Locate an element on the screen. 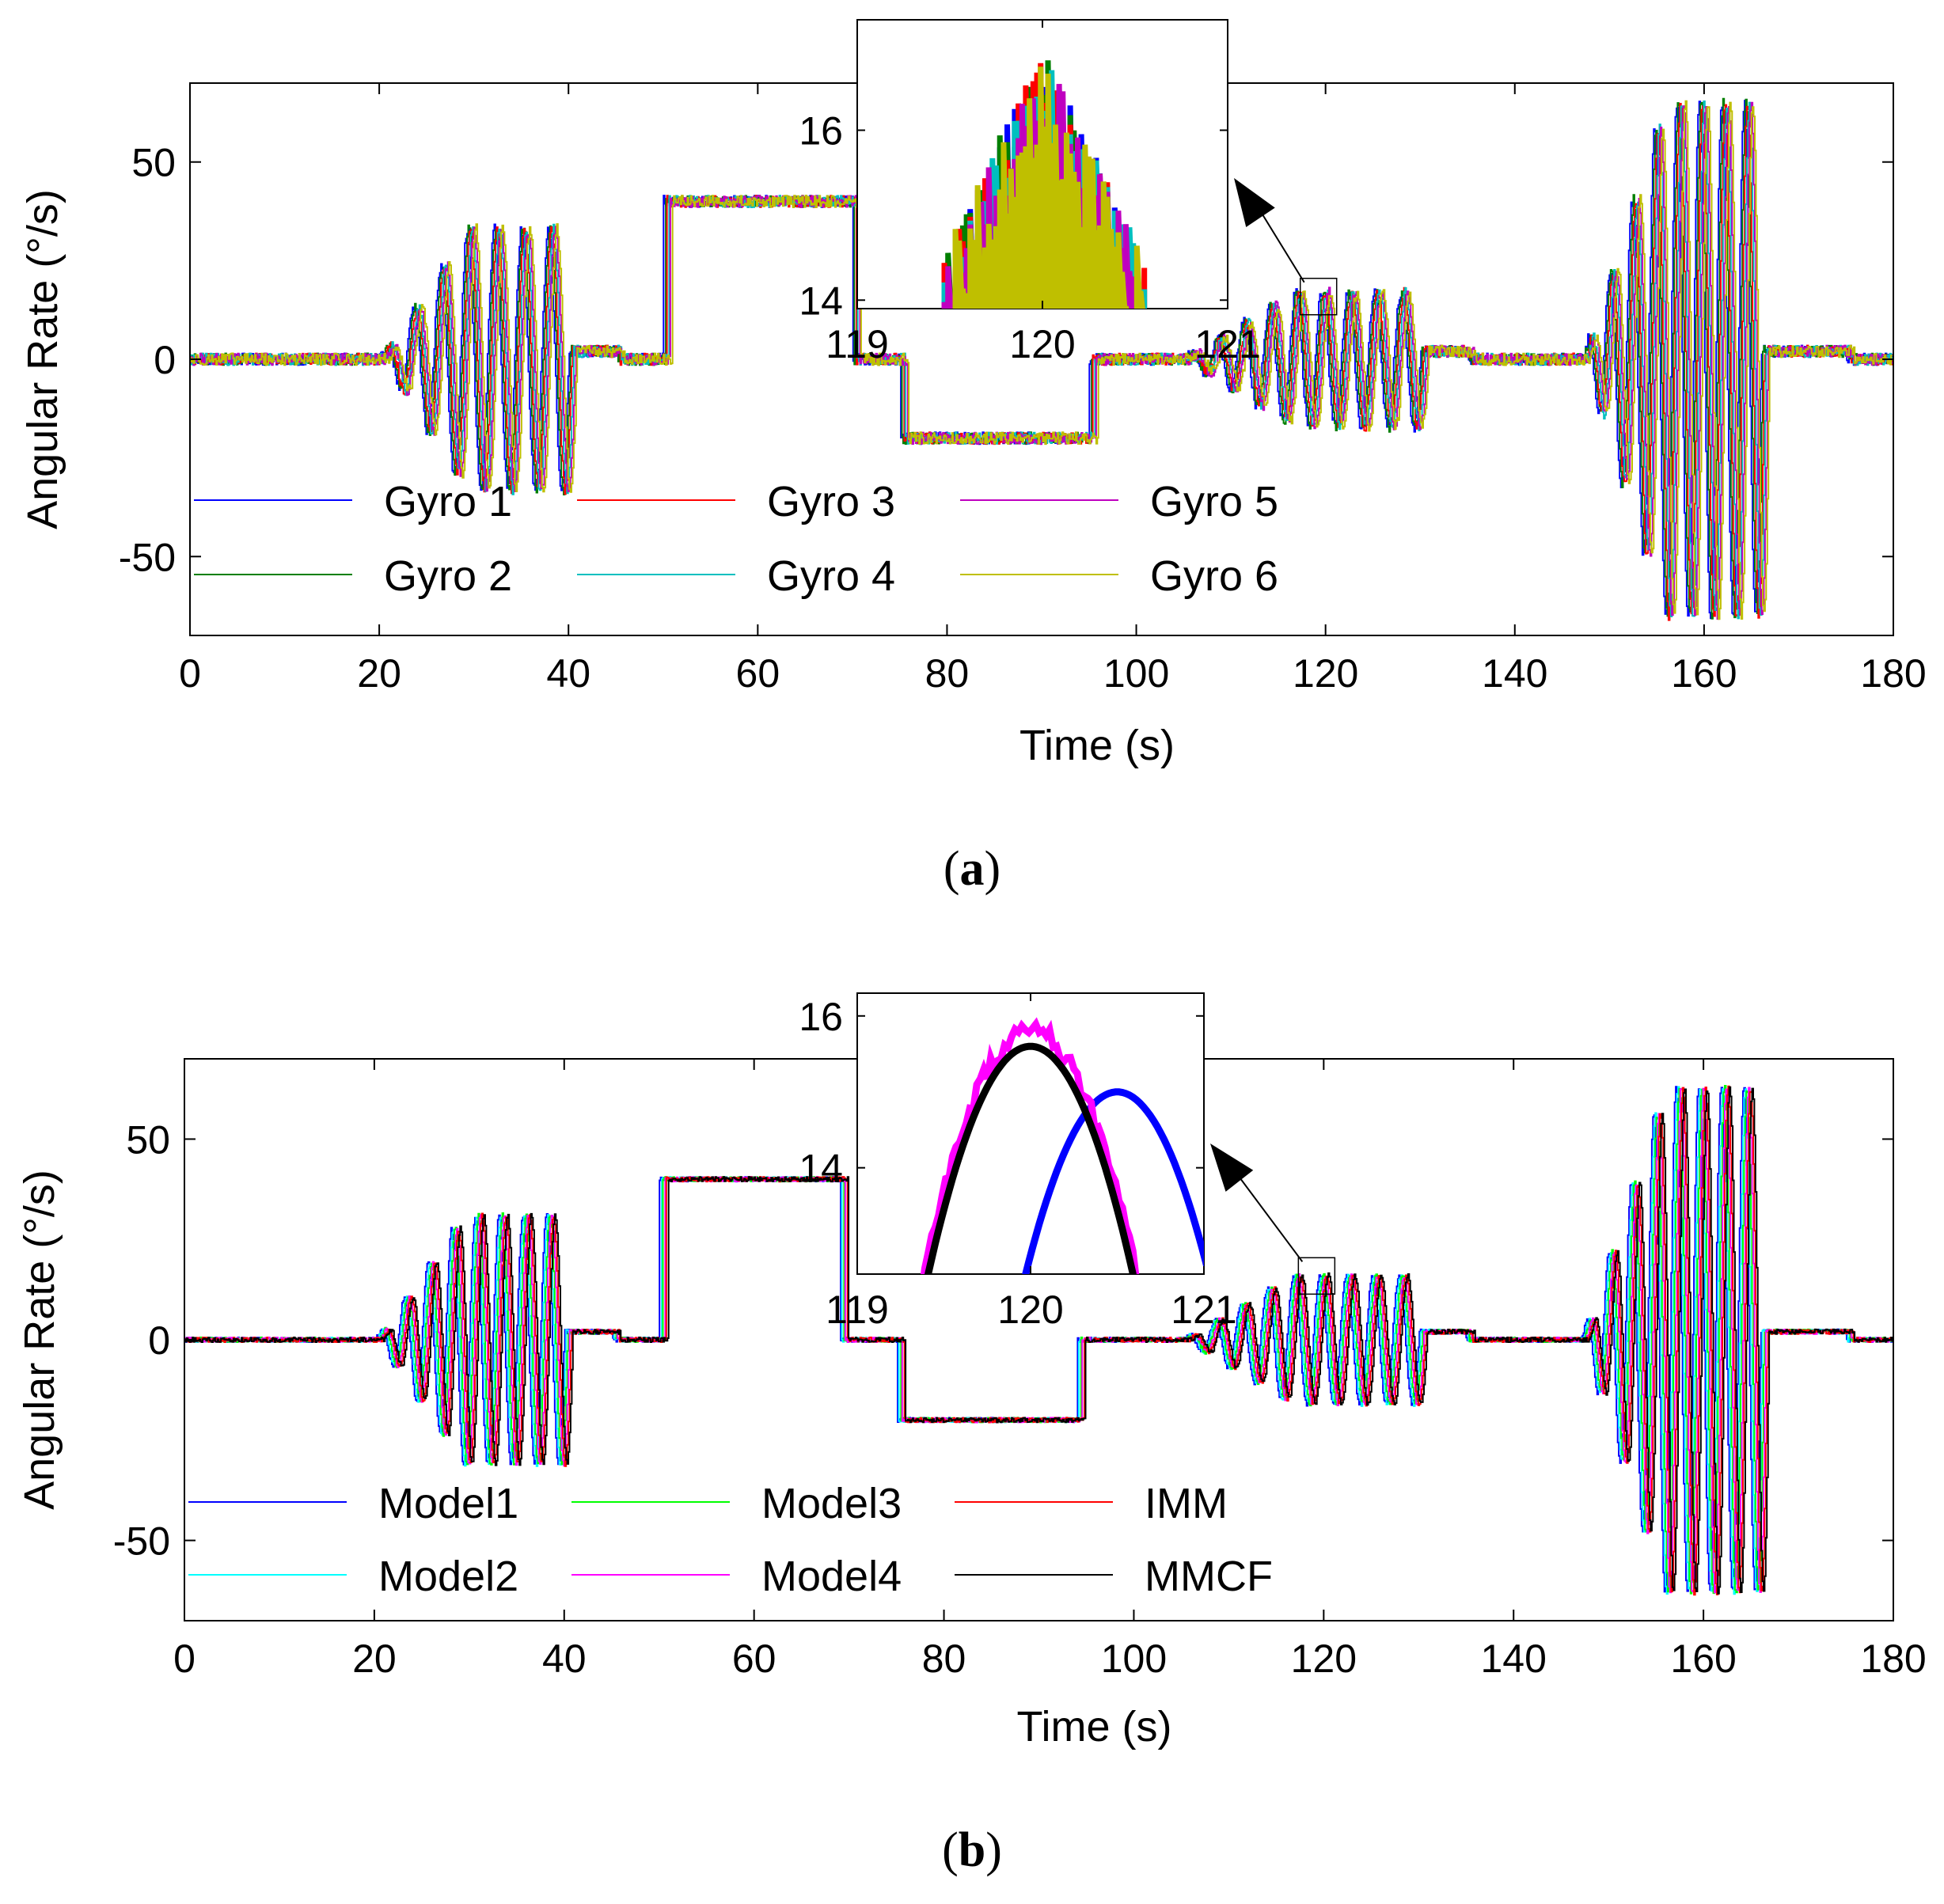  legend-label: Model1 is located at coordinates (448, 1503).